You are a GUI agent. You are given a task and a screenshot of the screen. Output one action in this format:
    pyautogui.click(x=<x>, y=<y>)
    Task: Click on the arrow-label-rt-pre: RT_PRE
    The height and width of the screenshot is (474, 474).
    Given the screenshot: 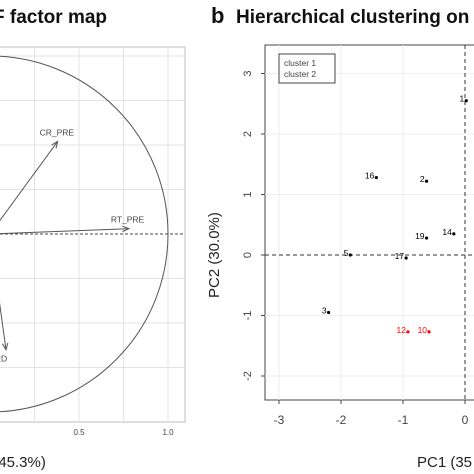 What is the action you would take?
    pyautogui.click(x=128, y=220)
    